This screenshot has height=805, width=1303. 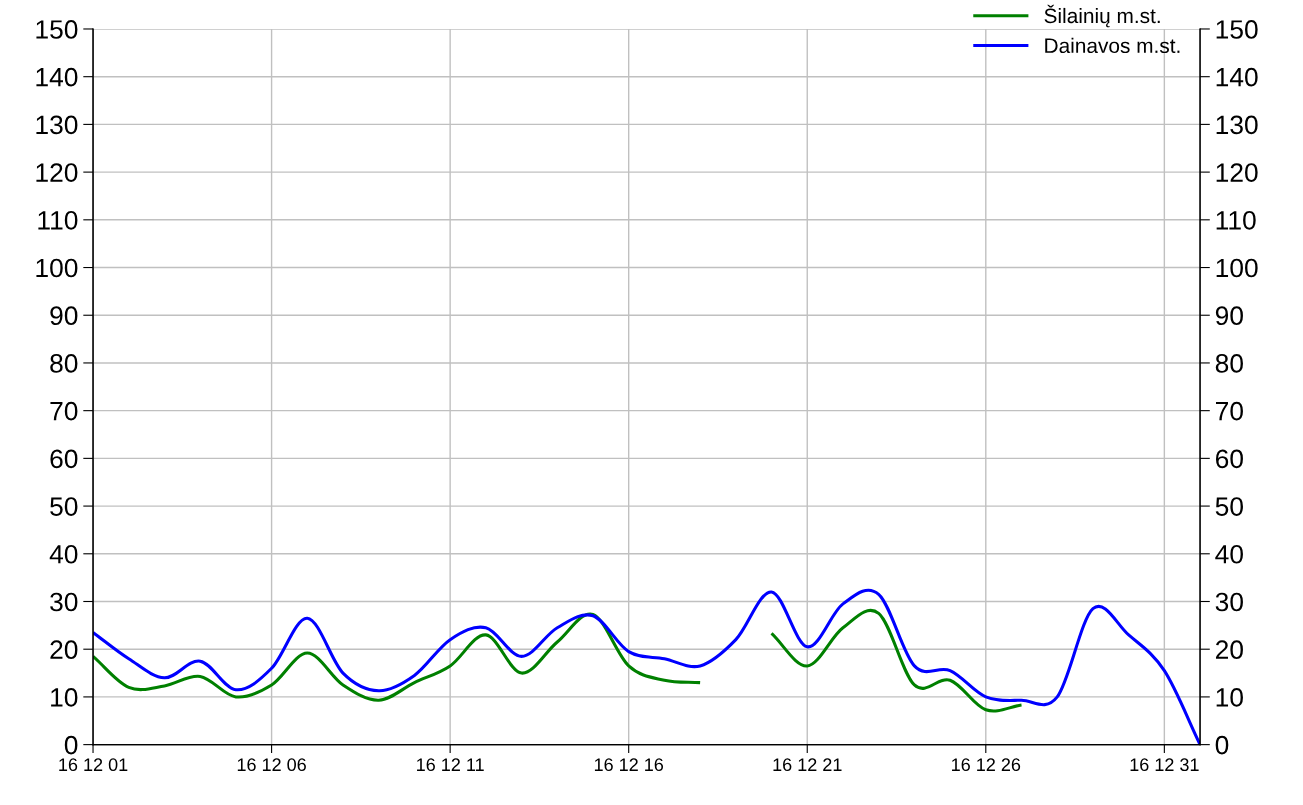 I want to click on y2-tick-label: 100, so click(x=1237, y=268).